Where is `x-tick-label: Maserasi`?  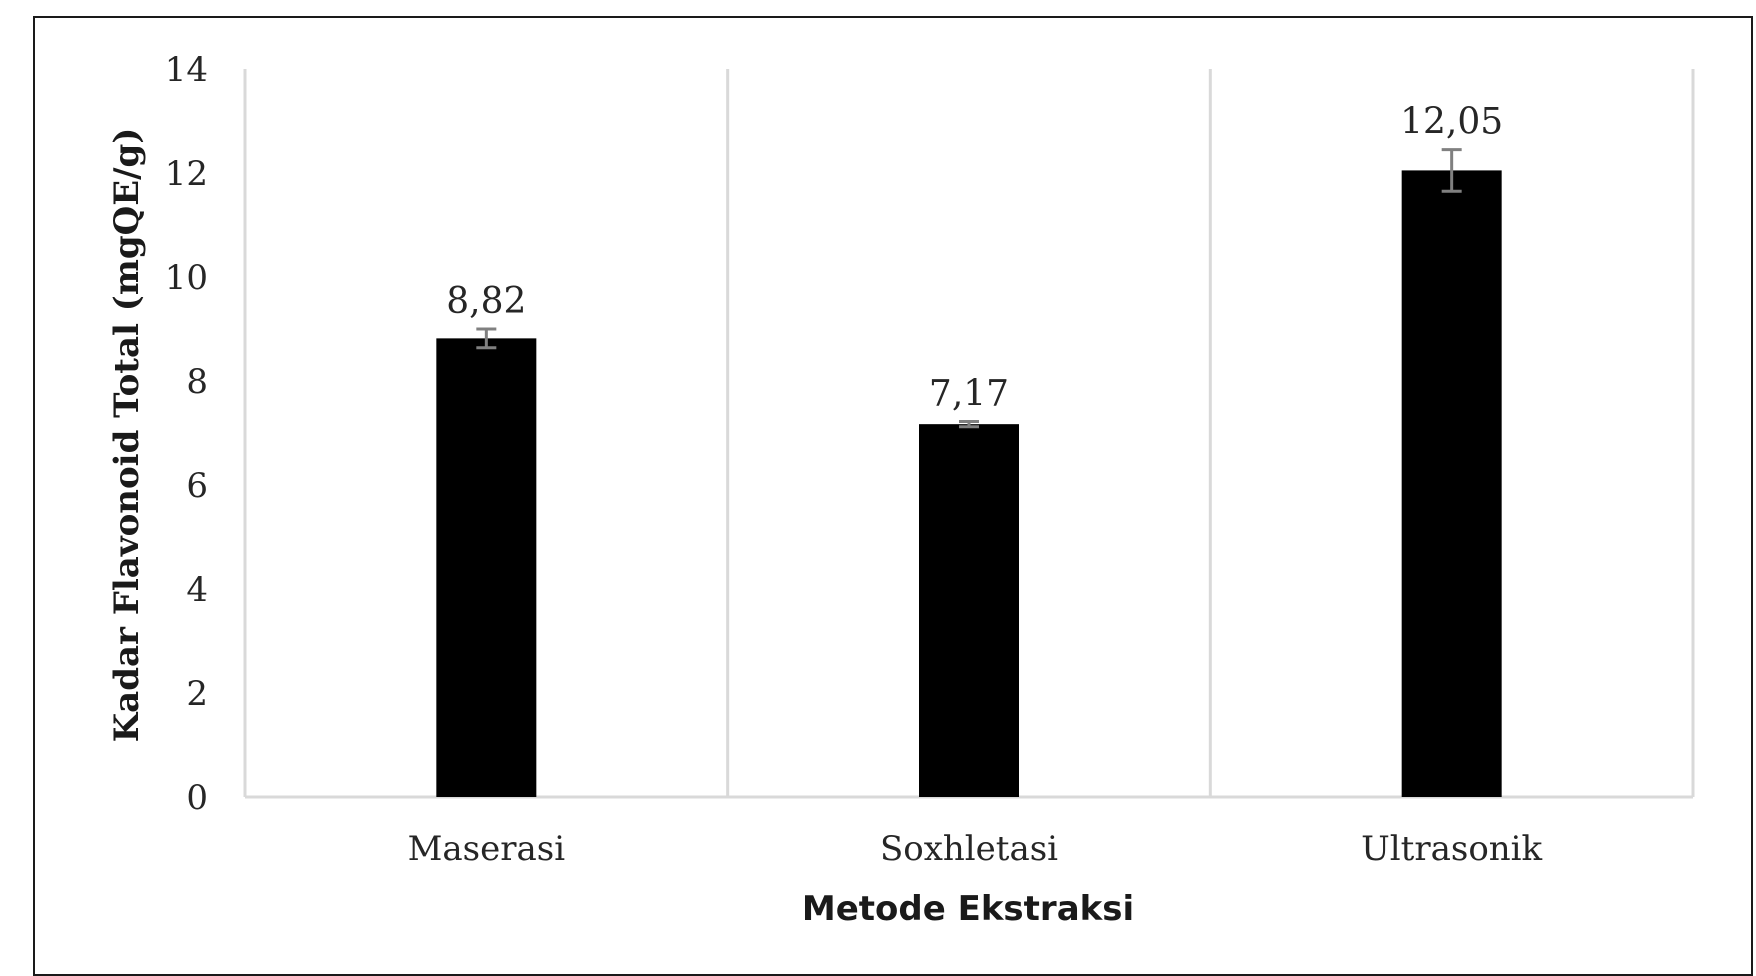 x-tick-label: Maserasi is located at coordinates (487, 849).